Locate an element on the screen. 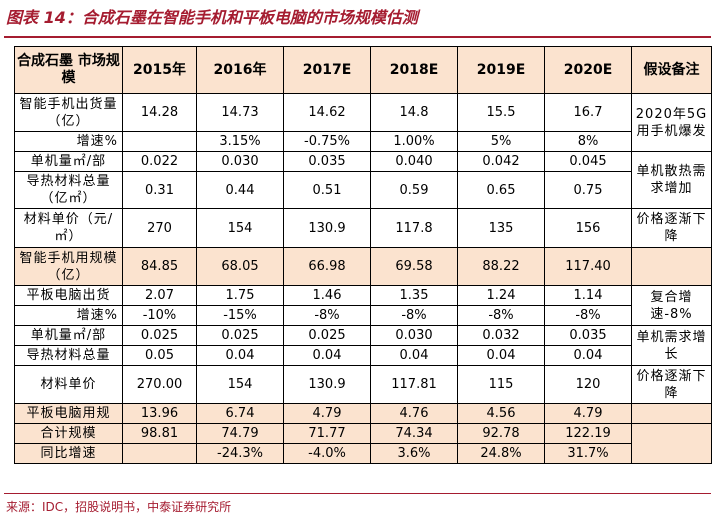  cell: 0.31 is located at coordinates (159, 190).